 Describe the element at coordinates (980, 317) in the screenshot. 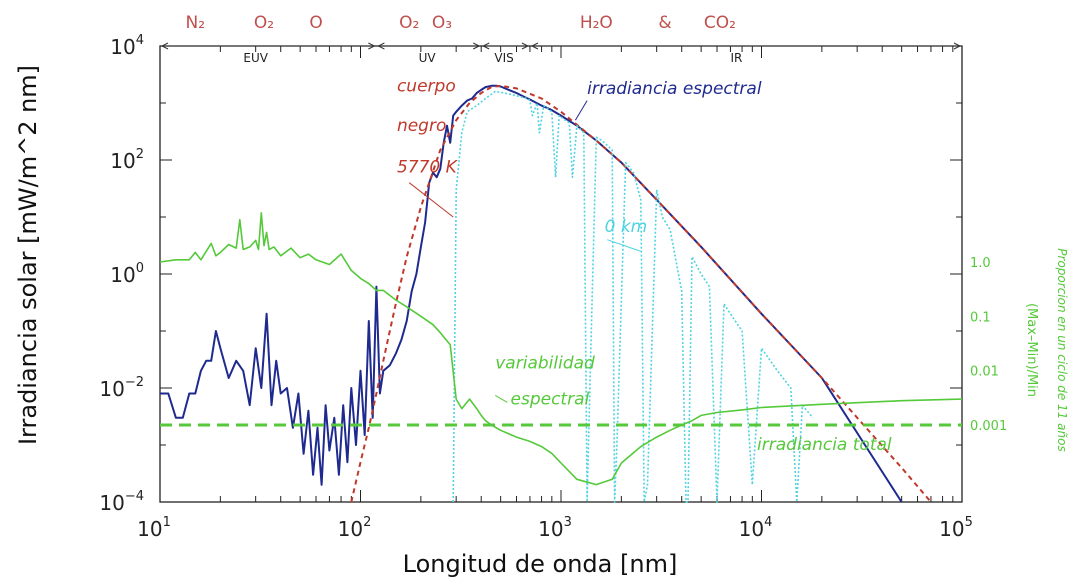

I see `right-tick-label: 0.1` at that location.